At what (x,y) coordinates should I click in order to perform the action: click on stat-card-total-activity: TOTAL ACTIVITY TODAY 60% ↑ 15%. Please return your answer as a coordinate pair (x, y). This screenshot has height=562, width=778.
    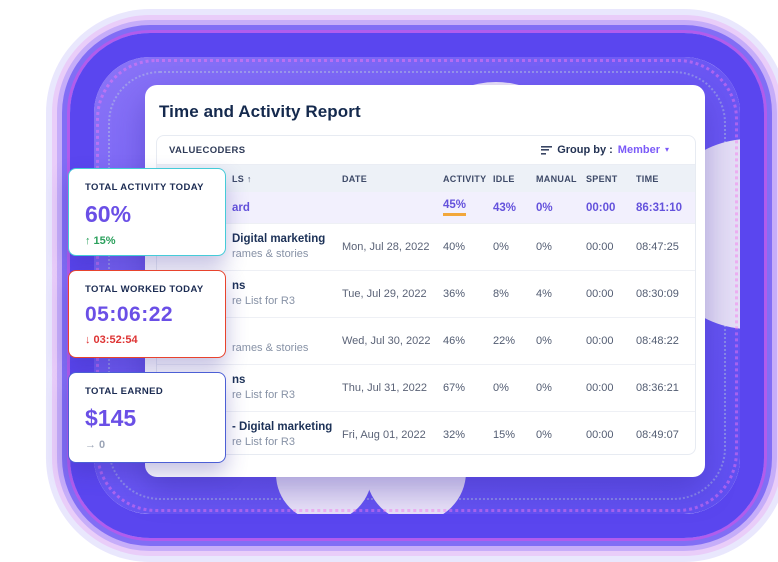
    Looking at the image, I should click on (147, 212).